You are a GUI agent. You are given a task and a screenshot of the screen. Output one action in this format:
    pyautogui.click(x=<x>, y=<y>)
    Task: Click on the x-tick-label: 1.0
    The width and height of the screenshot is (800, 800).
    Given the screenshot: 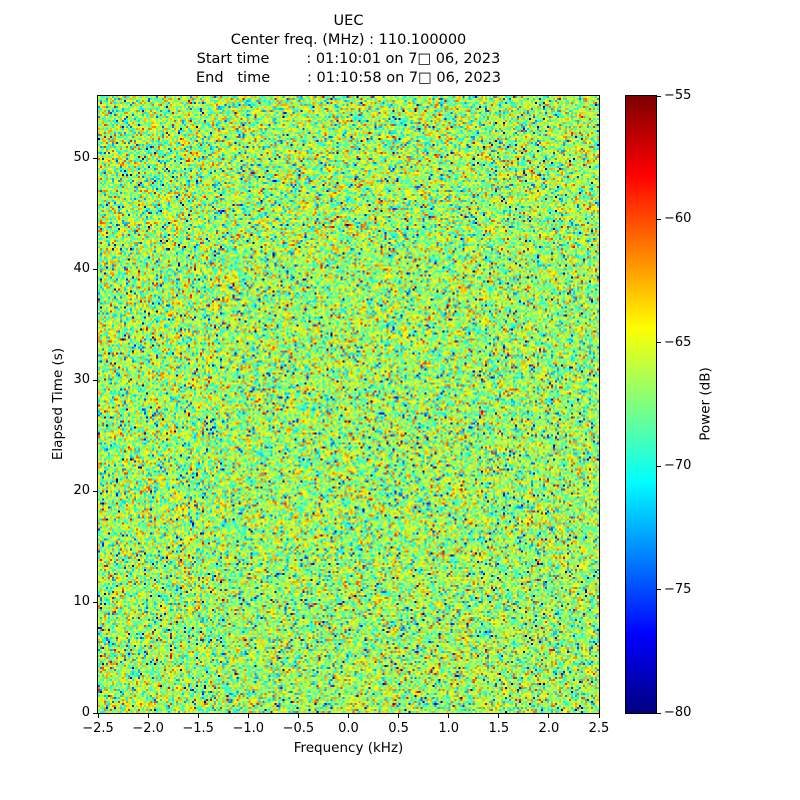 What is the action you would take?
    pyautogui.click(x=449, y=728)
    